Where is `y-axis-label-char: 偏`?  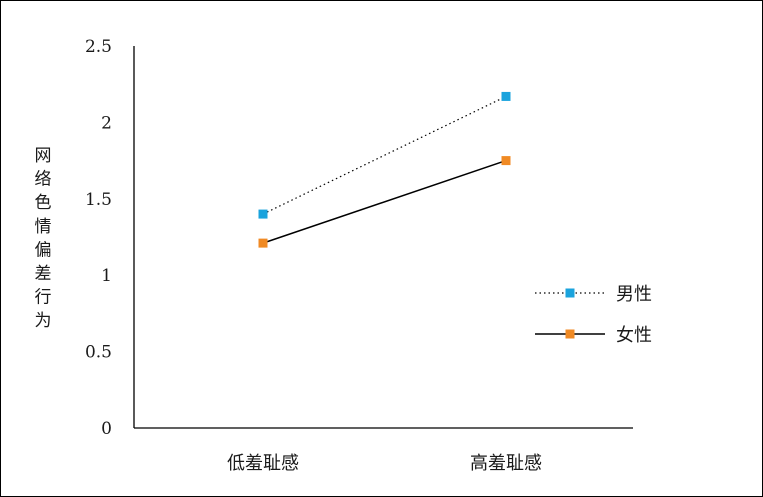
y-axis-label-char: 偏 is located at coordinates (43, 250).